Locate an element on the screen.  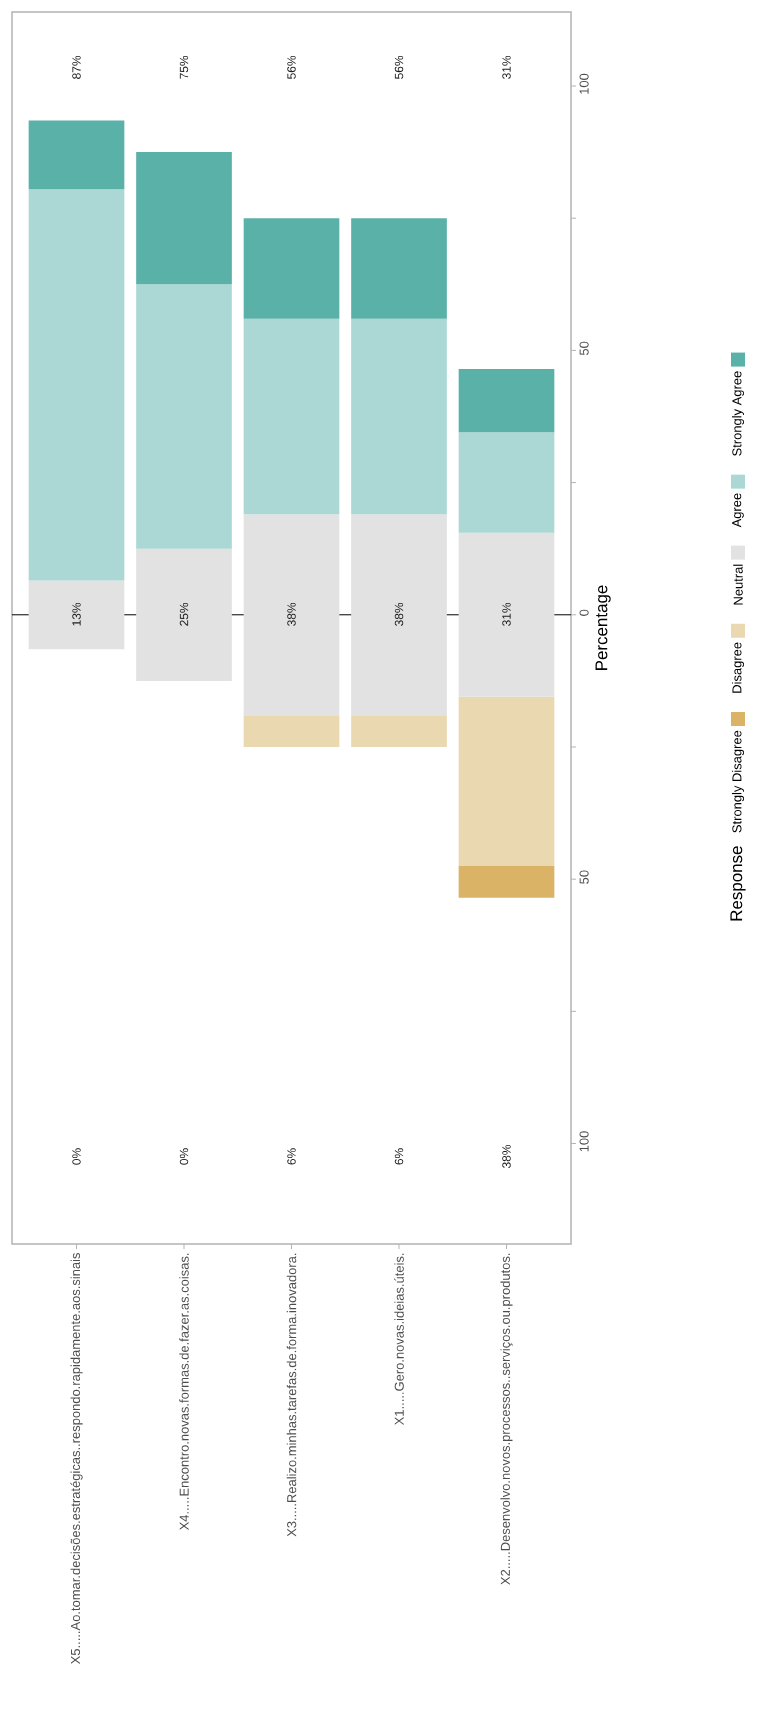
y-tick-label: 0 is located at coordinates (584, 612).